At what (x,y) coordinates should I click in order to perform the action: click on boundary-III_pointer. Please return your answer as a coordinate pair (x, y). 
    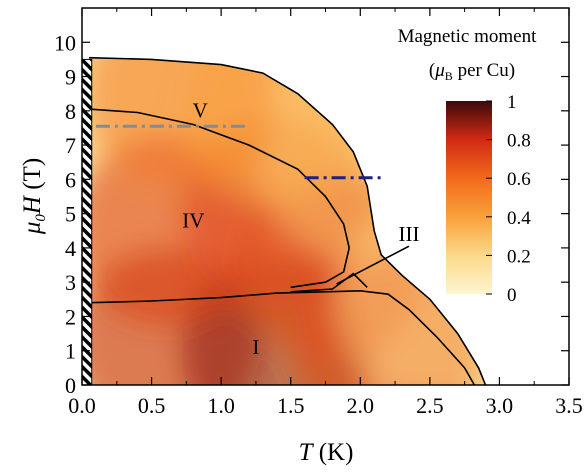
    Looking at the image, I should click on (373, 265).